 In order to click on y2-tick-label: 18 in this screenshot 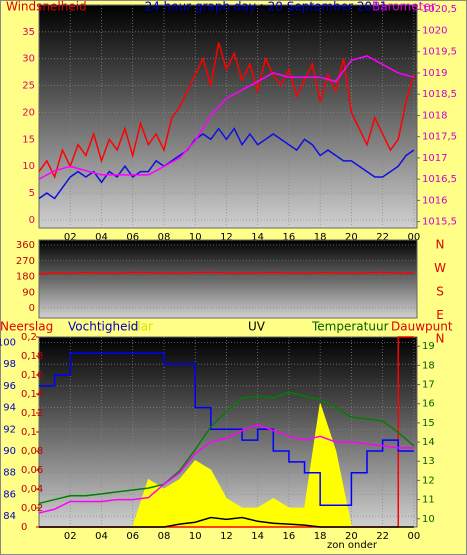, I will do `click(428, 365)`.